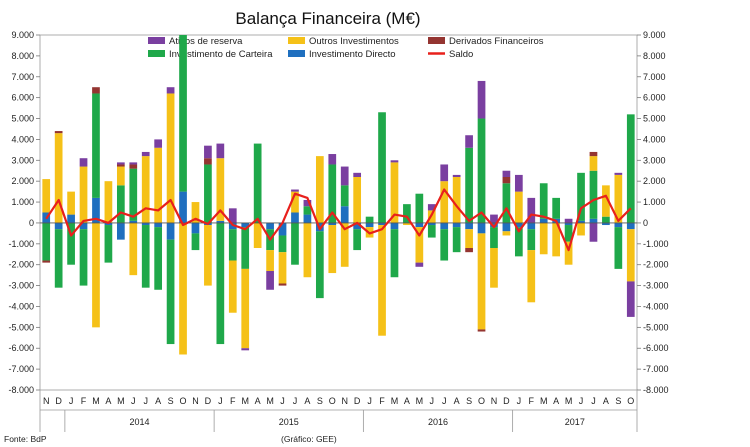 This screenshot has width=750, height=447. What do you see at coordinates (289, 422) in the screenshot?
I see `x-tick-label-year: 2015` at bounding box center [289, 422].